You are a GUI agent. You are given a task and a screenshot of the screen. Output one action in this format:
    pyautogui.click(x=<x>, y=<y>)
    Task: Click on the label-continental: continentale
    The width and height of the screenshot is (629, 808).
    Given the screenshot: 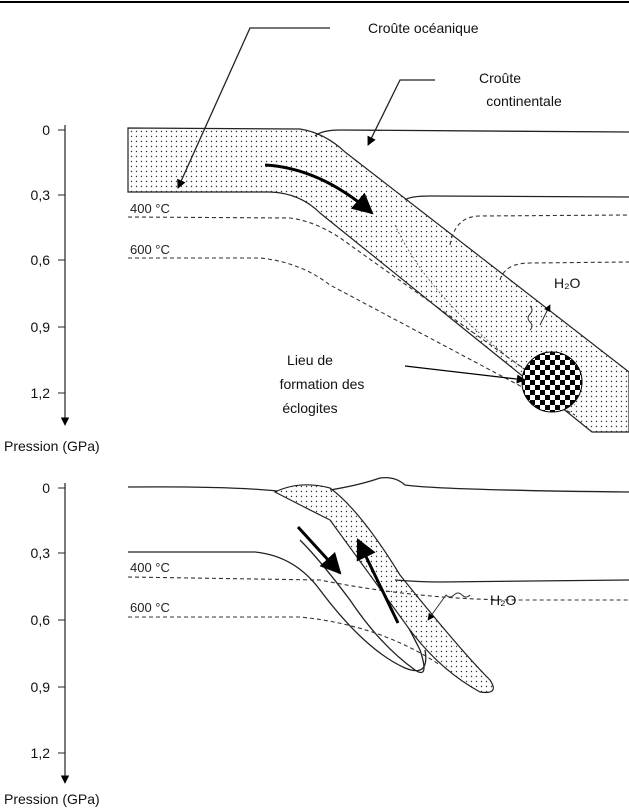 What is the action you would take?
    pyautogui.click(x=524, y=101)
    